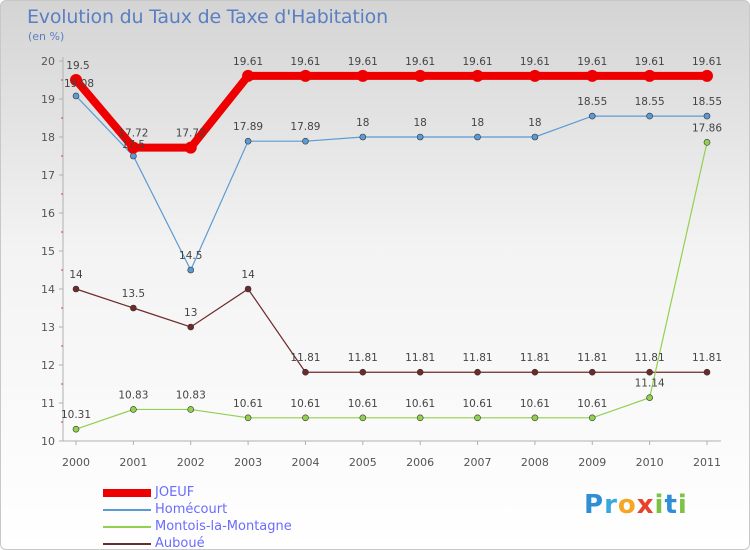  Describe the element at coordinates (363, 462) in the screenshot. I see `x-tick-label: 2005` at that location.